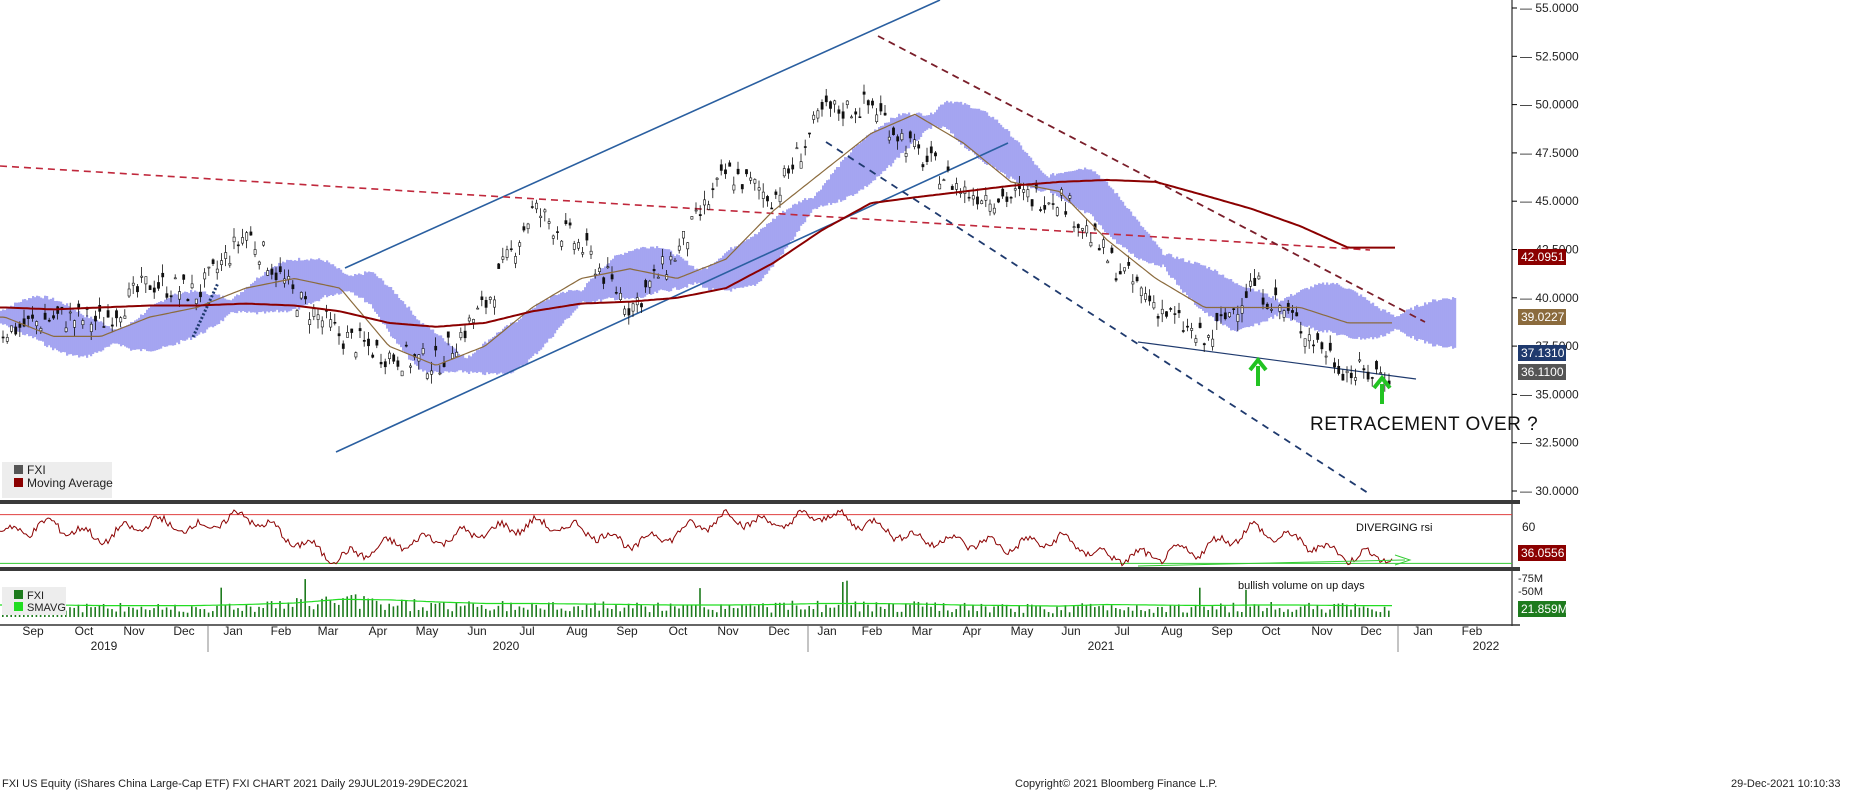 The width and height of the screenshot is (1866, 799). I want to click on month-label: Feb, so click(872, 631).